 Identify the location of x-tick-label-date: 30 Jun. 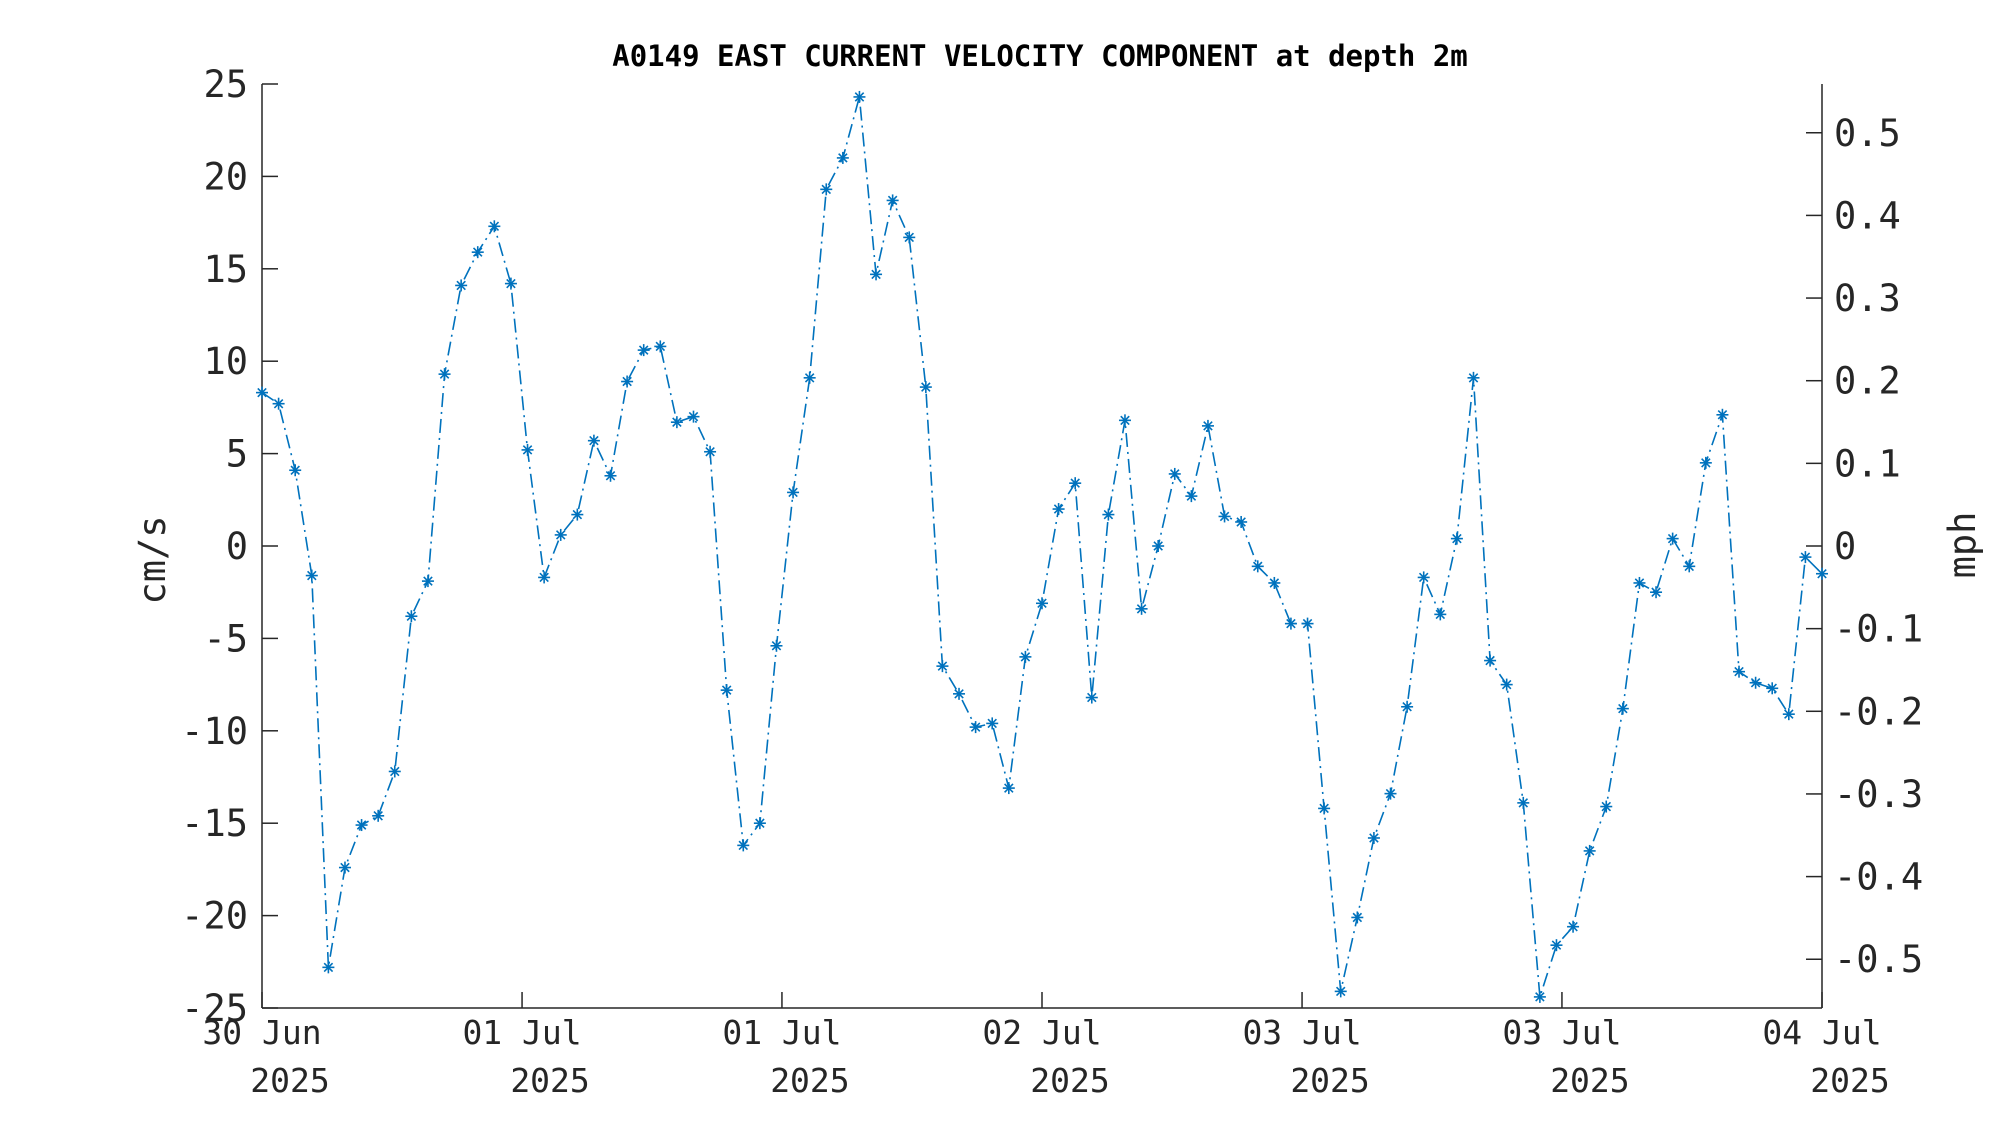
(261, 1032).